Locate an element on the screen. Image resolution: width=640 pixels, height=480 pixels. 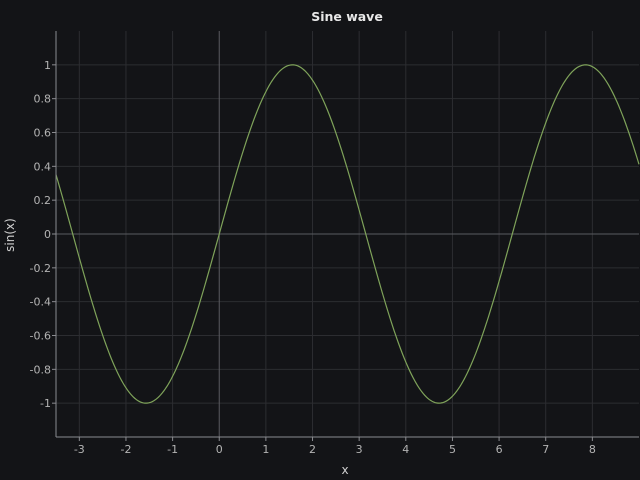
y-tick-label: 0.2 is located at coordinates (43, 200).